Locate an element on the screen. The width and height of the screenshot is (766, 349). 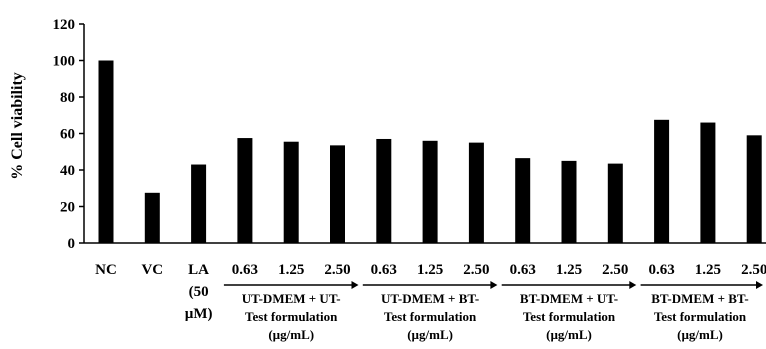
y-axis-ticks: 0 20 40 60 80 100 120 is located at coordinates (68, 134).